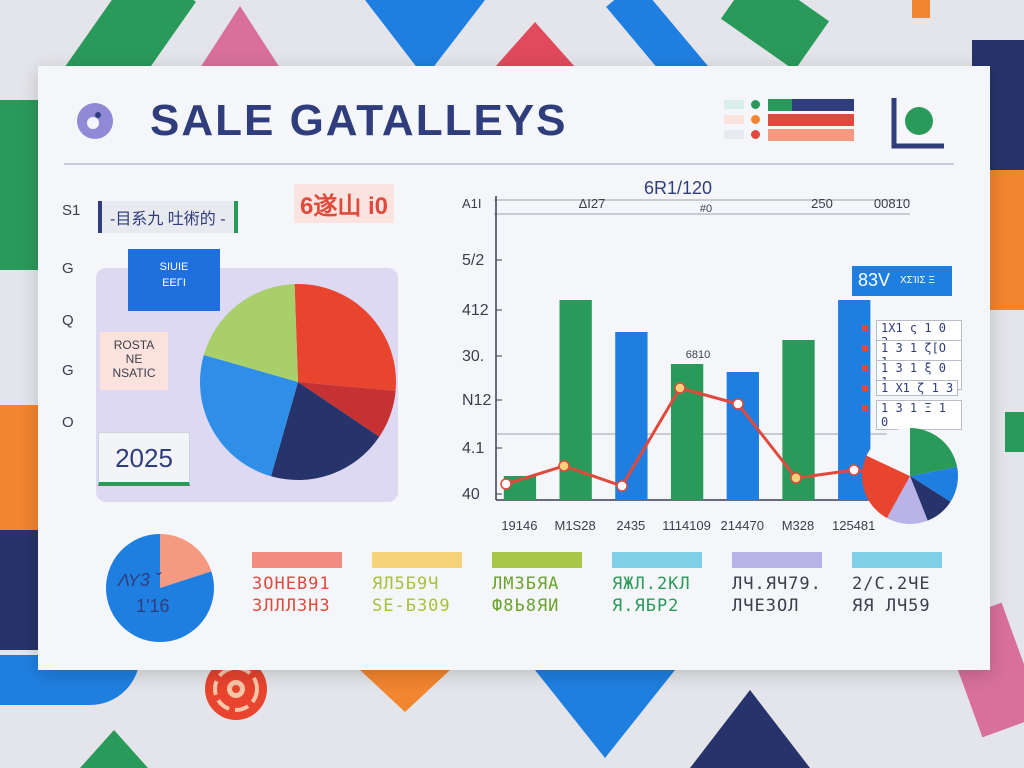  What do you see at coordinates (766, 606) in the screenshot?
I see `stat-line: ЛЧЕЗОЛ` at bounding box center [766, 606].